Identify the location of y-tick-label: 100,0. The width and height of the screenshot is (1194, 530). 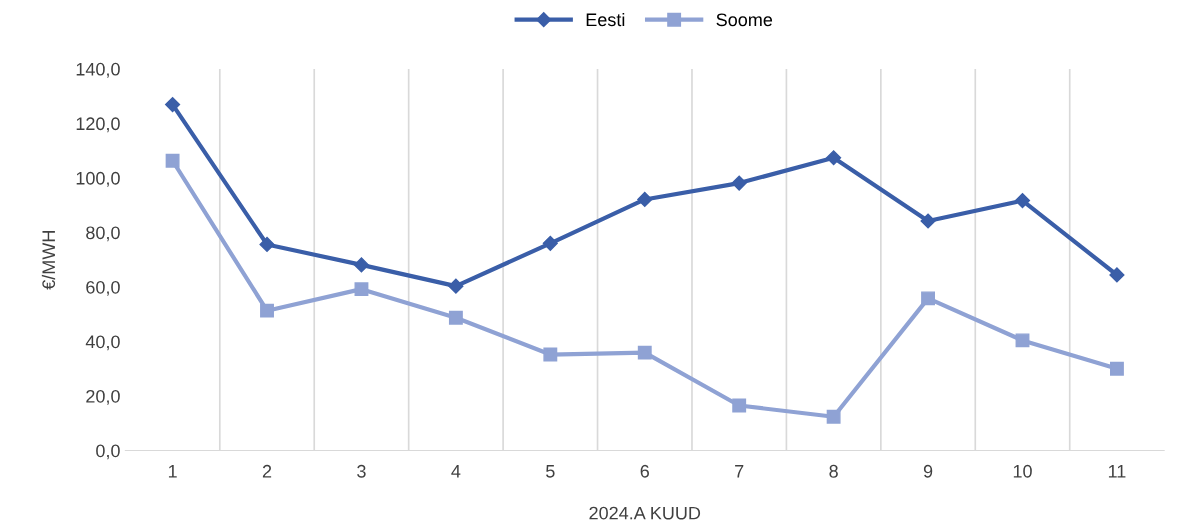
(98, 179).